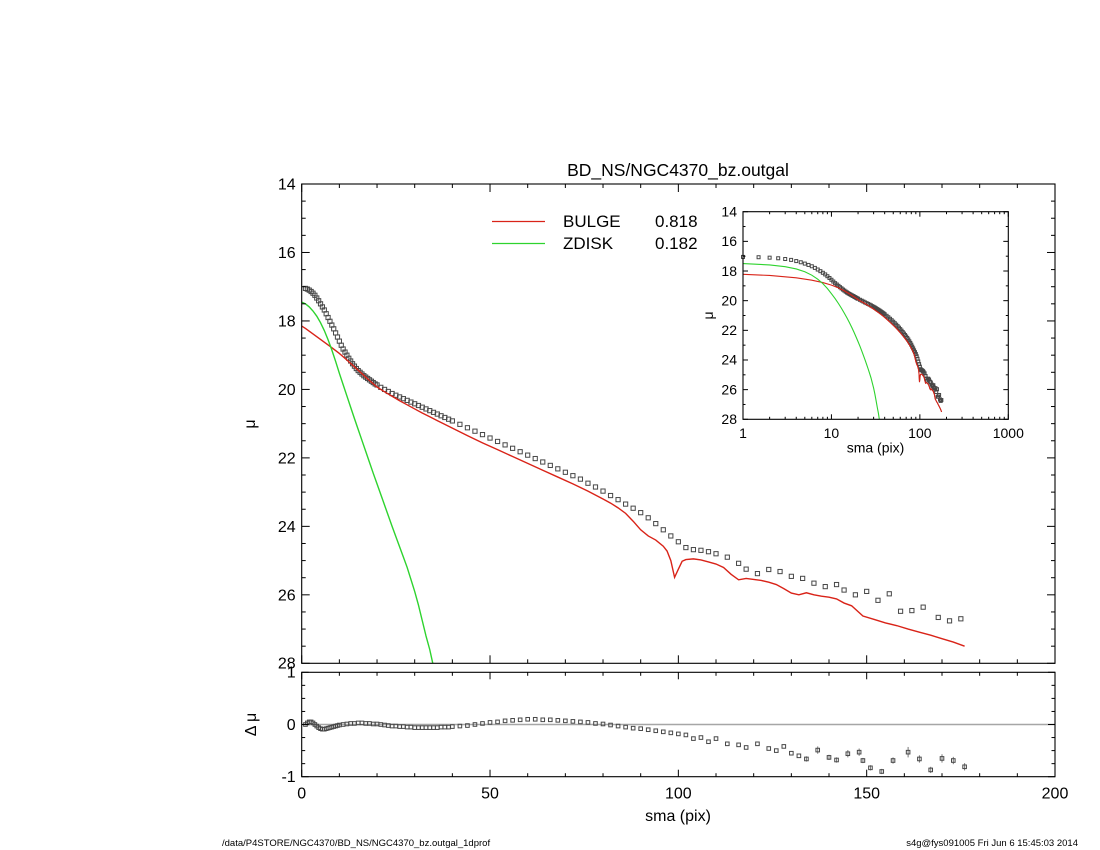 This screenshot has width=1100, height=850. I want to click on inset-y-axis-title: μ, so click(708, 315).